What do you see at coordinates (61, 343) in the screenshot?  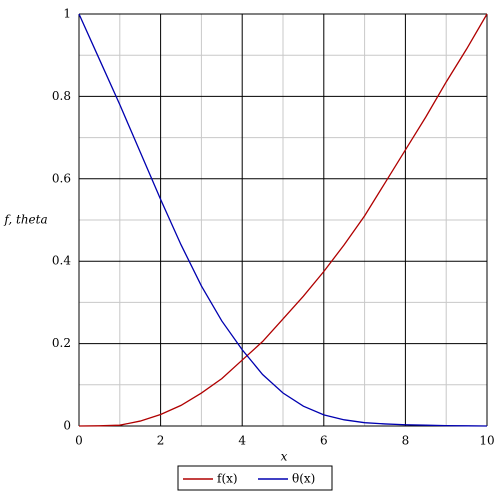 I see `y-tick-label: 0.2` at bounding box center [61, 343].